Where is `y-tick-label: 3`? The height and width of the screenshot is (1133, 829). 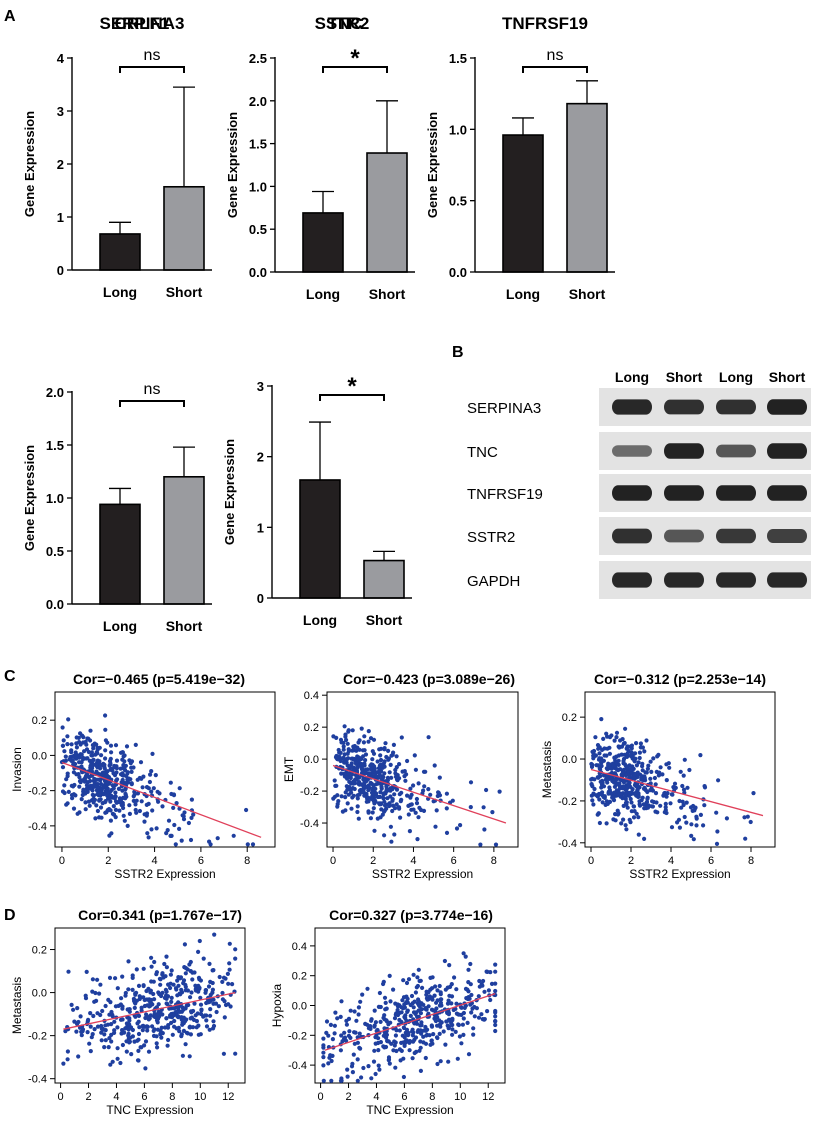
y-tick-label: 3 is located at coordinates (60, 111).